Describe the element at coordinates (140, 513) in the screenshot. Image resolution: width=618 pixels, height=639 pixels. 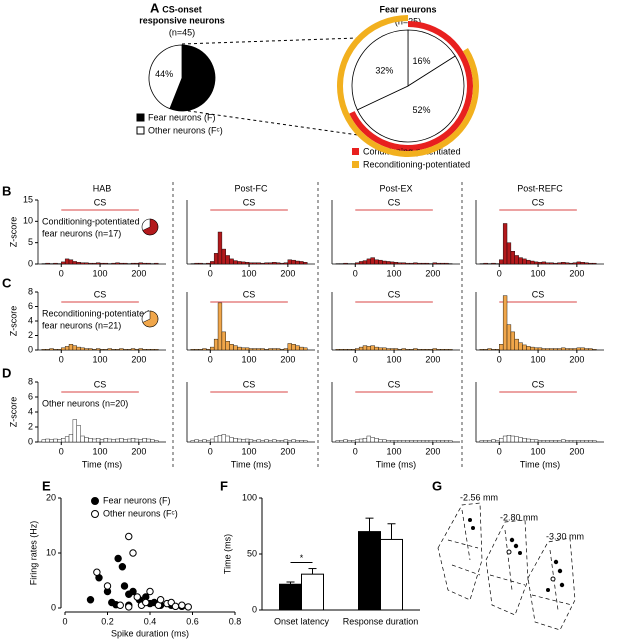
I see `legend-label: Other neurons (Fᶜ)` at that location.